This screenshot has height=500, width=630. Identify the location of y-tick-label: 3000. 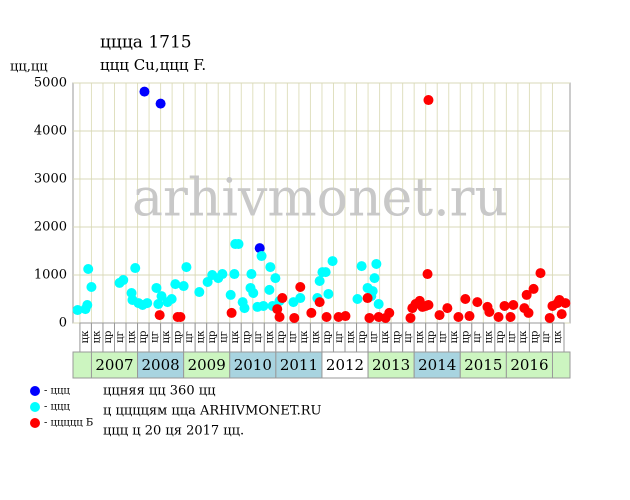
(50, 179).